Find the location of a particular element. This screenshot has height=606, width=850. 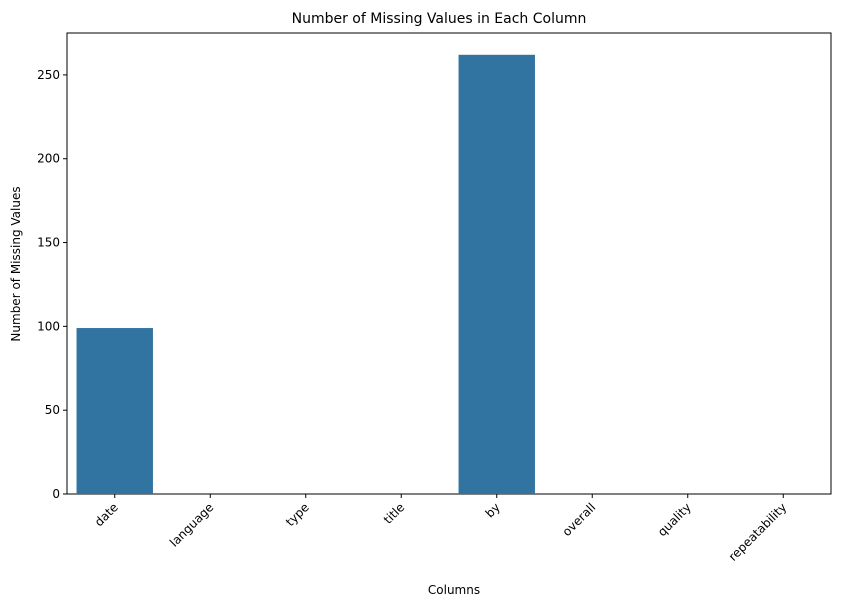

y-tick-label: 50 is located at coordinates (52, 410).